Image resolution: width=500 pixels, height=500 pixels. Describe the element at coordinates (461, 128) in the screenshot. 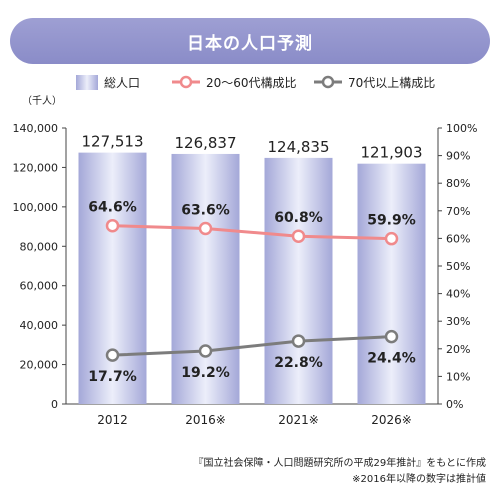

I see `y-tick-label-right: 100%` at that location.